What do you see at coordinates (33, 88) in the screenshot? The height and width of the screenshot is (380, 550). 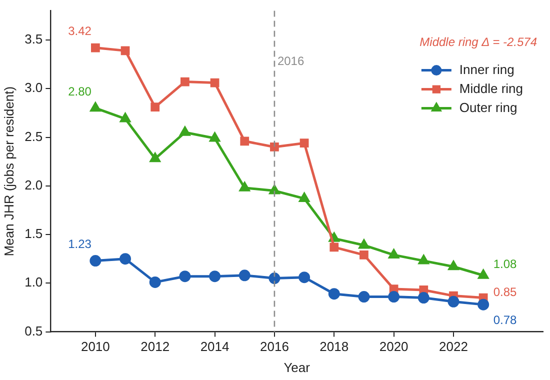 I see `y-tick-label: 3.0` at bounding box center [33, 88].